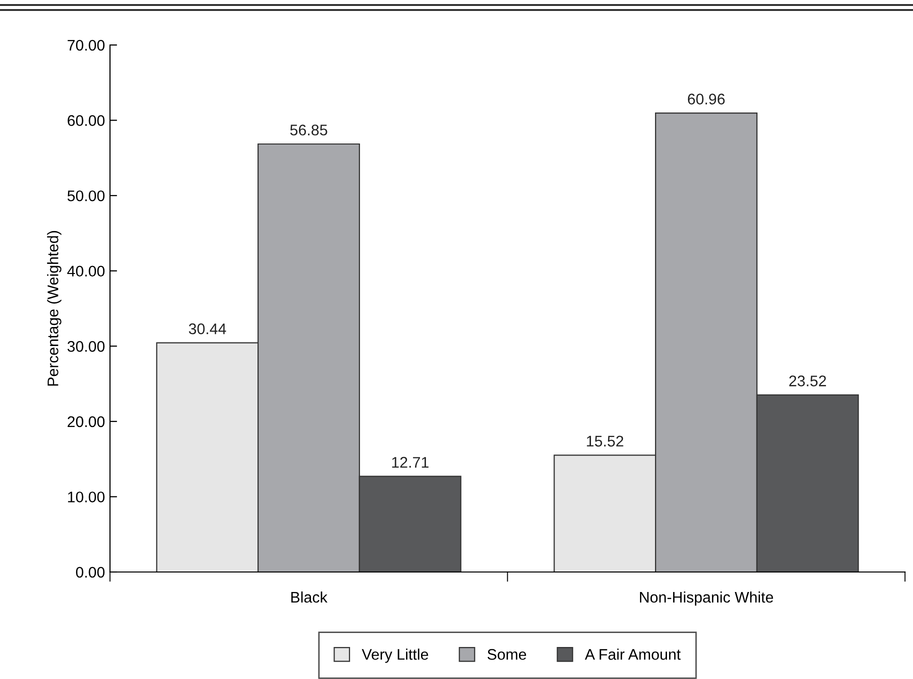 The image size is (913, 679). What do you see at coordinates (86, 271) in the screenshot?
I see `y-tick-label: 40.00` at bounding box center [86, 271].